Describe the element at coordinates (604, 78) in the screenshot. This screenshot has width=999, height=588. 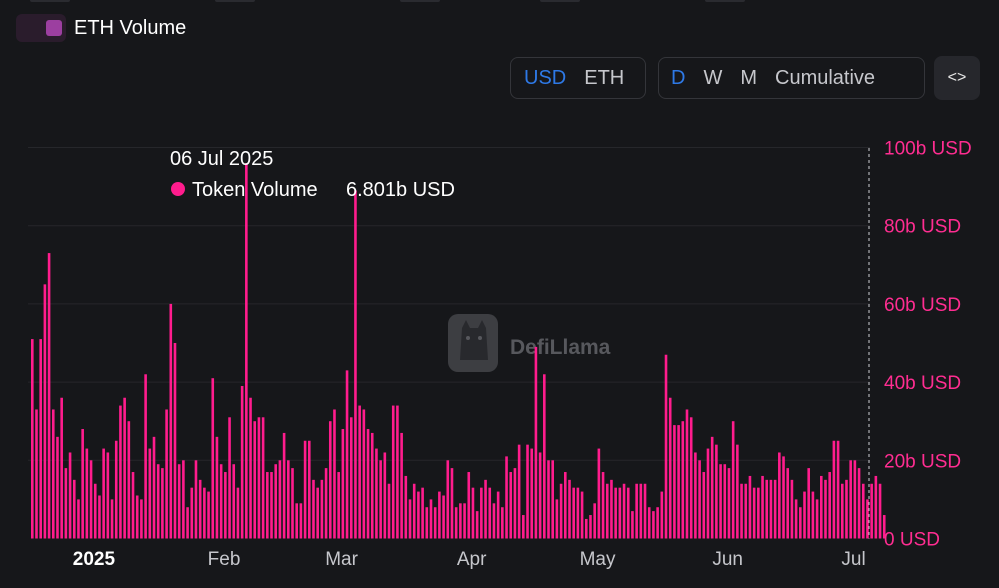
I see `eth-button: ETH` at that location.